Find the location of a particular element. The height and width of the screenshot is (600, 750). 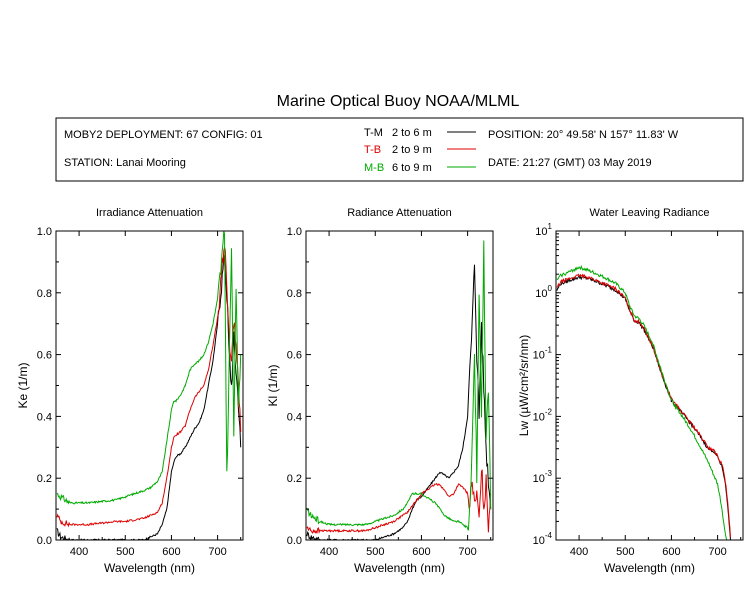

chart-title: Radiance Attenuation is located at coordinates (399, 213).